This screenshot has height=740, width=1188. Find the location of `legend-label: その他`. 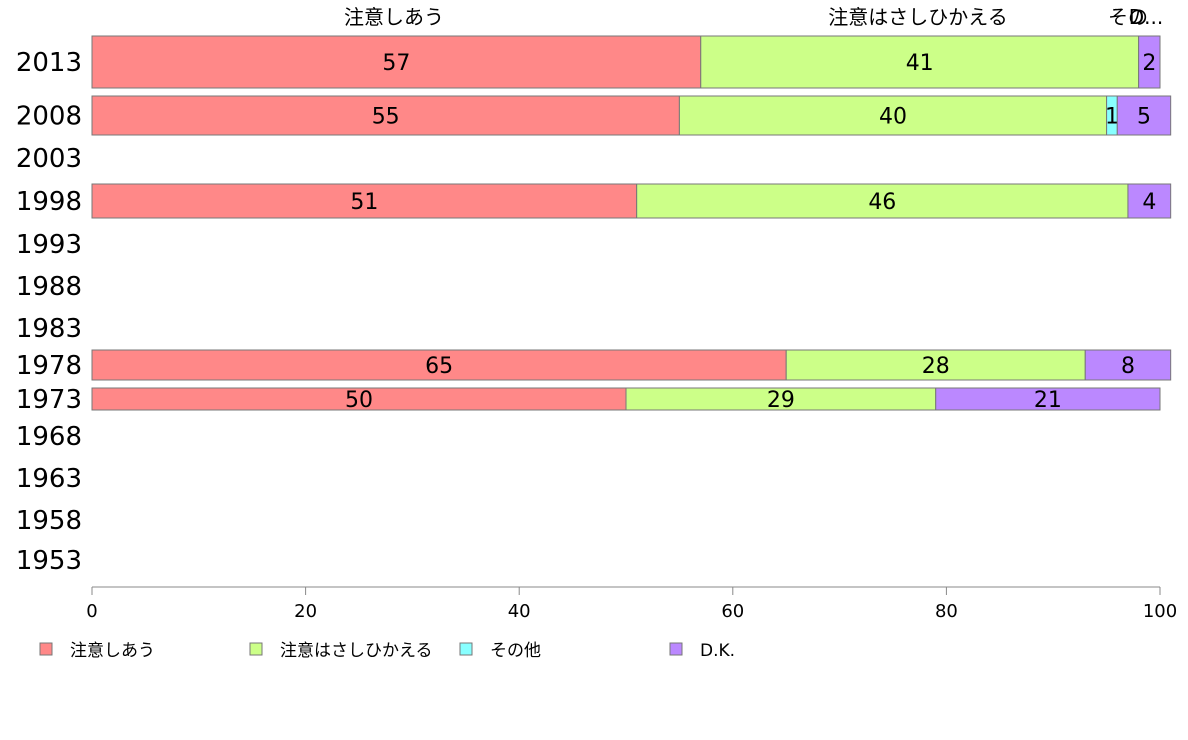

legend-label: その他 is located at coordinates (515, 651).